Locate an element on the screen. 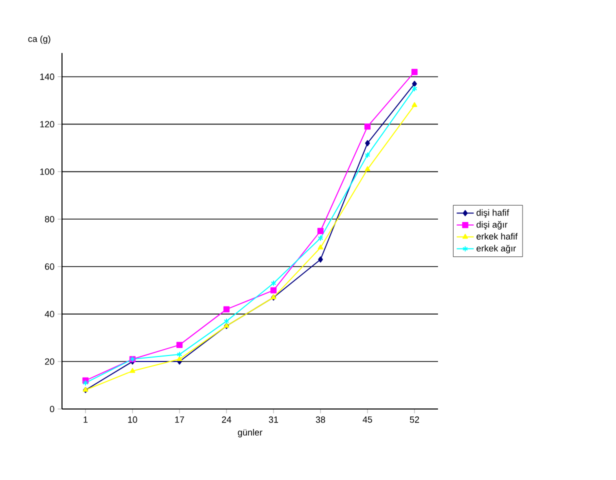 The image size is (616, 480). x-tick-label: 10 is located at coordinates (133, 419).